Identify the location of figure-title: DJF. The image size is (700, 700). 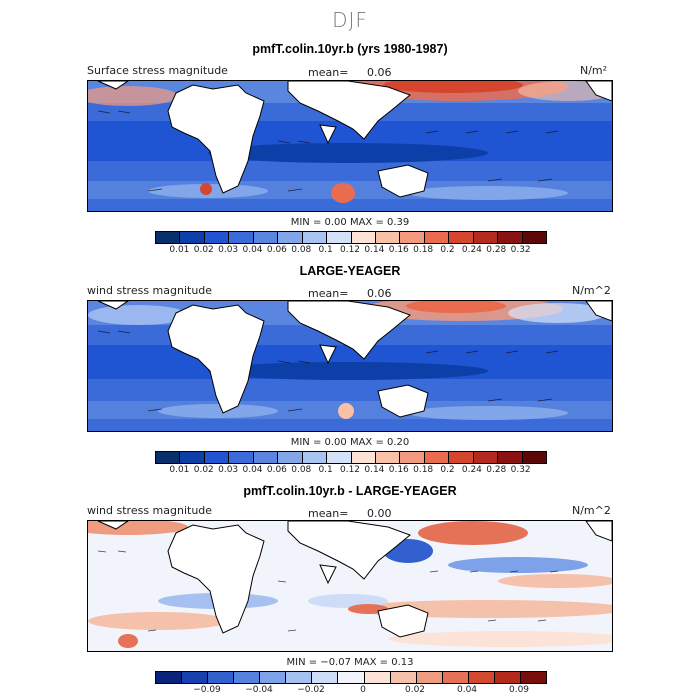
(350, 20).